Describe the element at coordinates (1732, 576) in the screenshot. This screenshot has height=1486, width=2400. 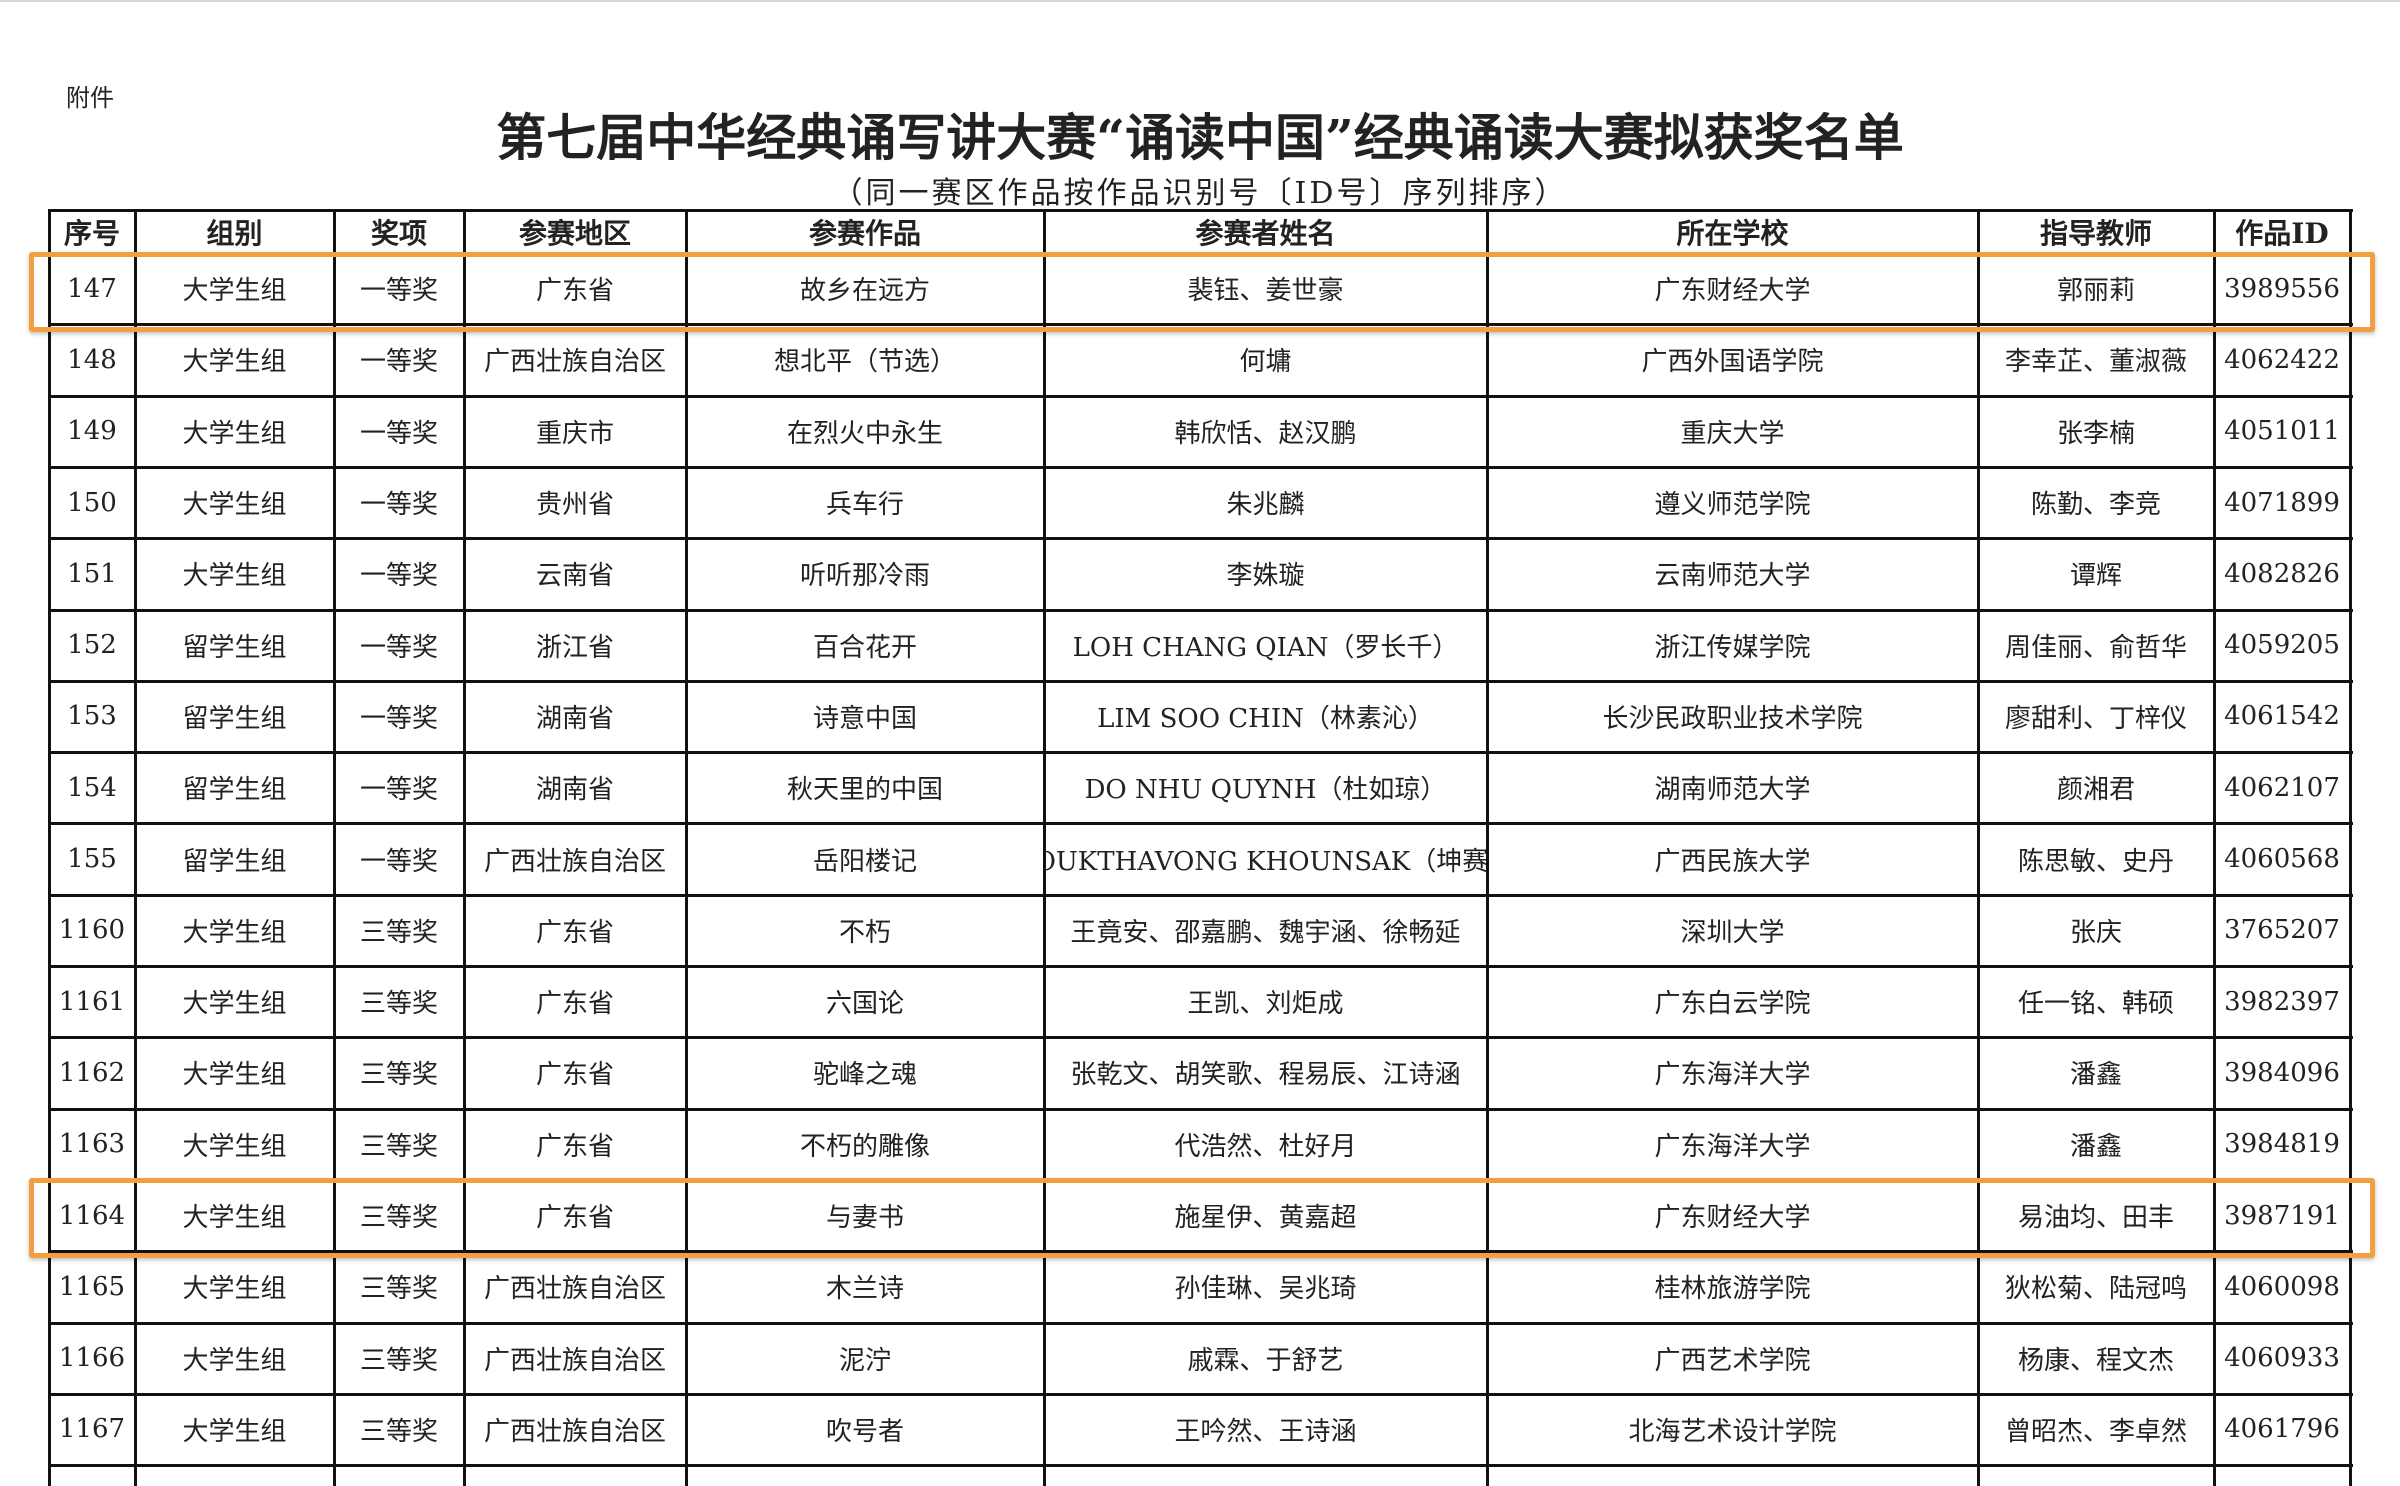
I see `table-cell: 云南师范大学` at that location.